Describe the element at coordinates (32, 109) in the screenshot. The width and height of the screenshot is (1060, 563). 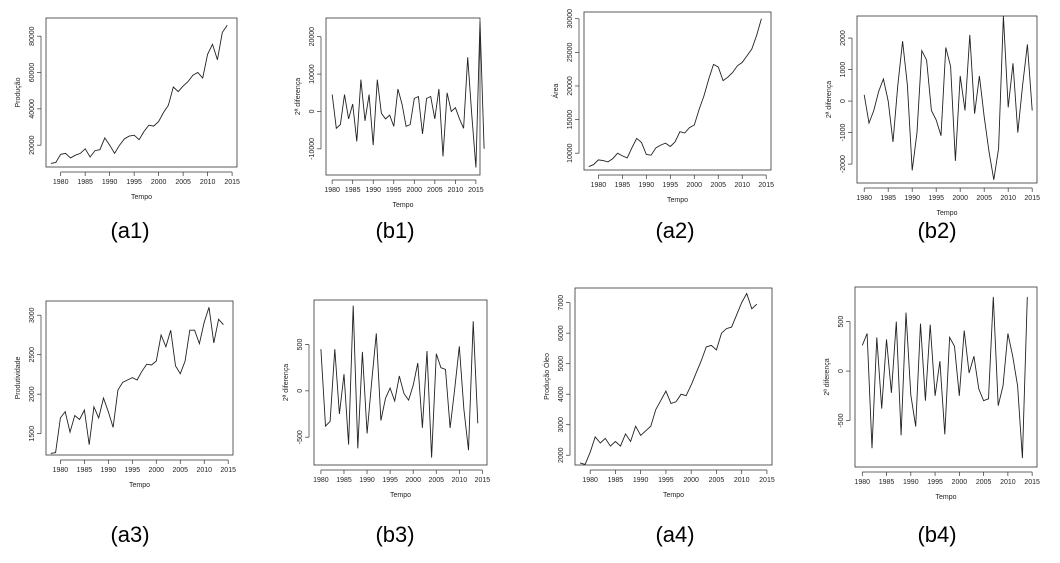
I see `y-tick-label: 40000` at that location.